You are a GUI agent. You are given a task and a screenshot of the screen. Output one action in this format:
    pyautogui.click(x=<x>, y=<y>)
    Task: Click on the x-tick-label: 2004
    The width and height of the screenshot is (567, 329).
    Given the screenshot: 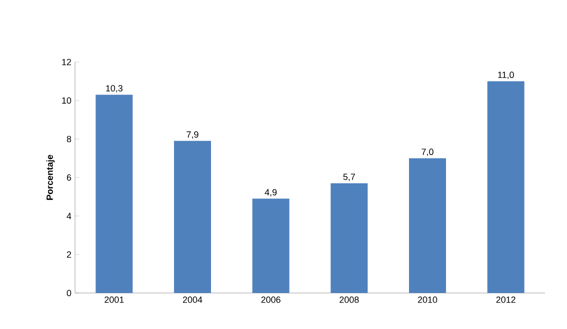 What is the action you would take?
    pyautogui.click(x=192, y=299)
    